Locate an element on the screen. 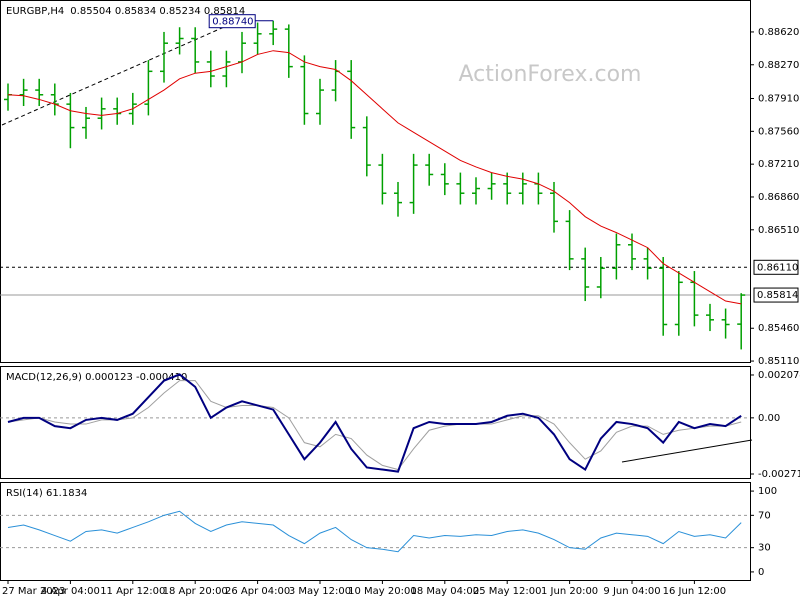  x-tick-label: 27 Mar 2023 is located at coordinates (33, 591).